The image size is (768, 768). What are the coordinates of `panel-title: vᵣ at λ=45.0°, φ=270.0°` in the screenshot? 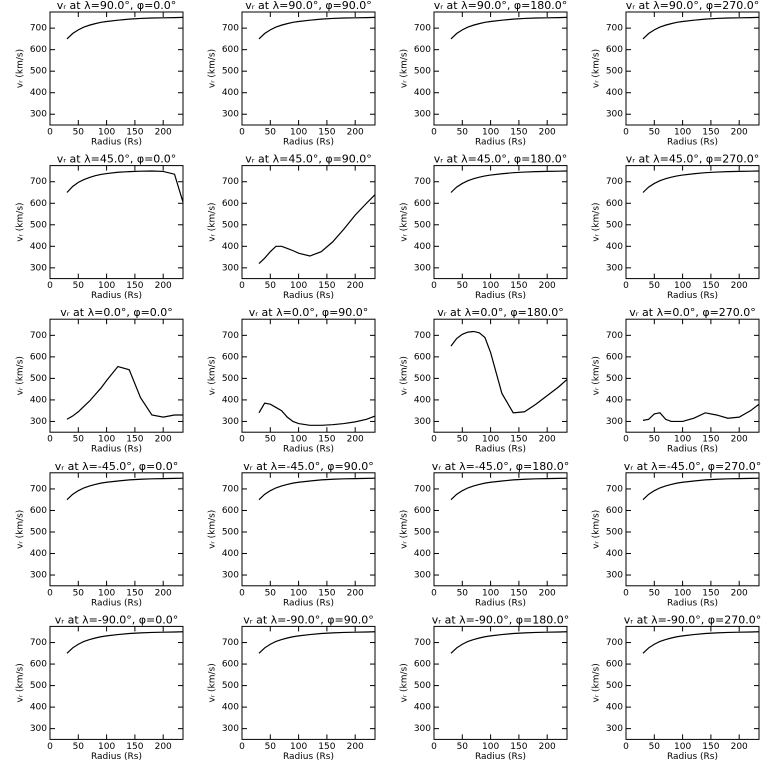 It's located at (693, 159).